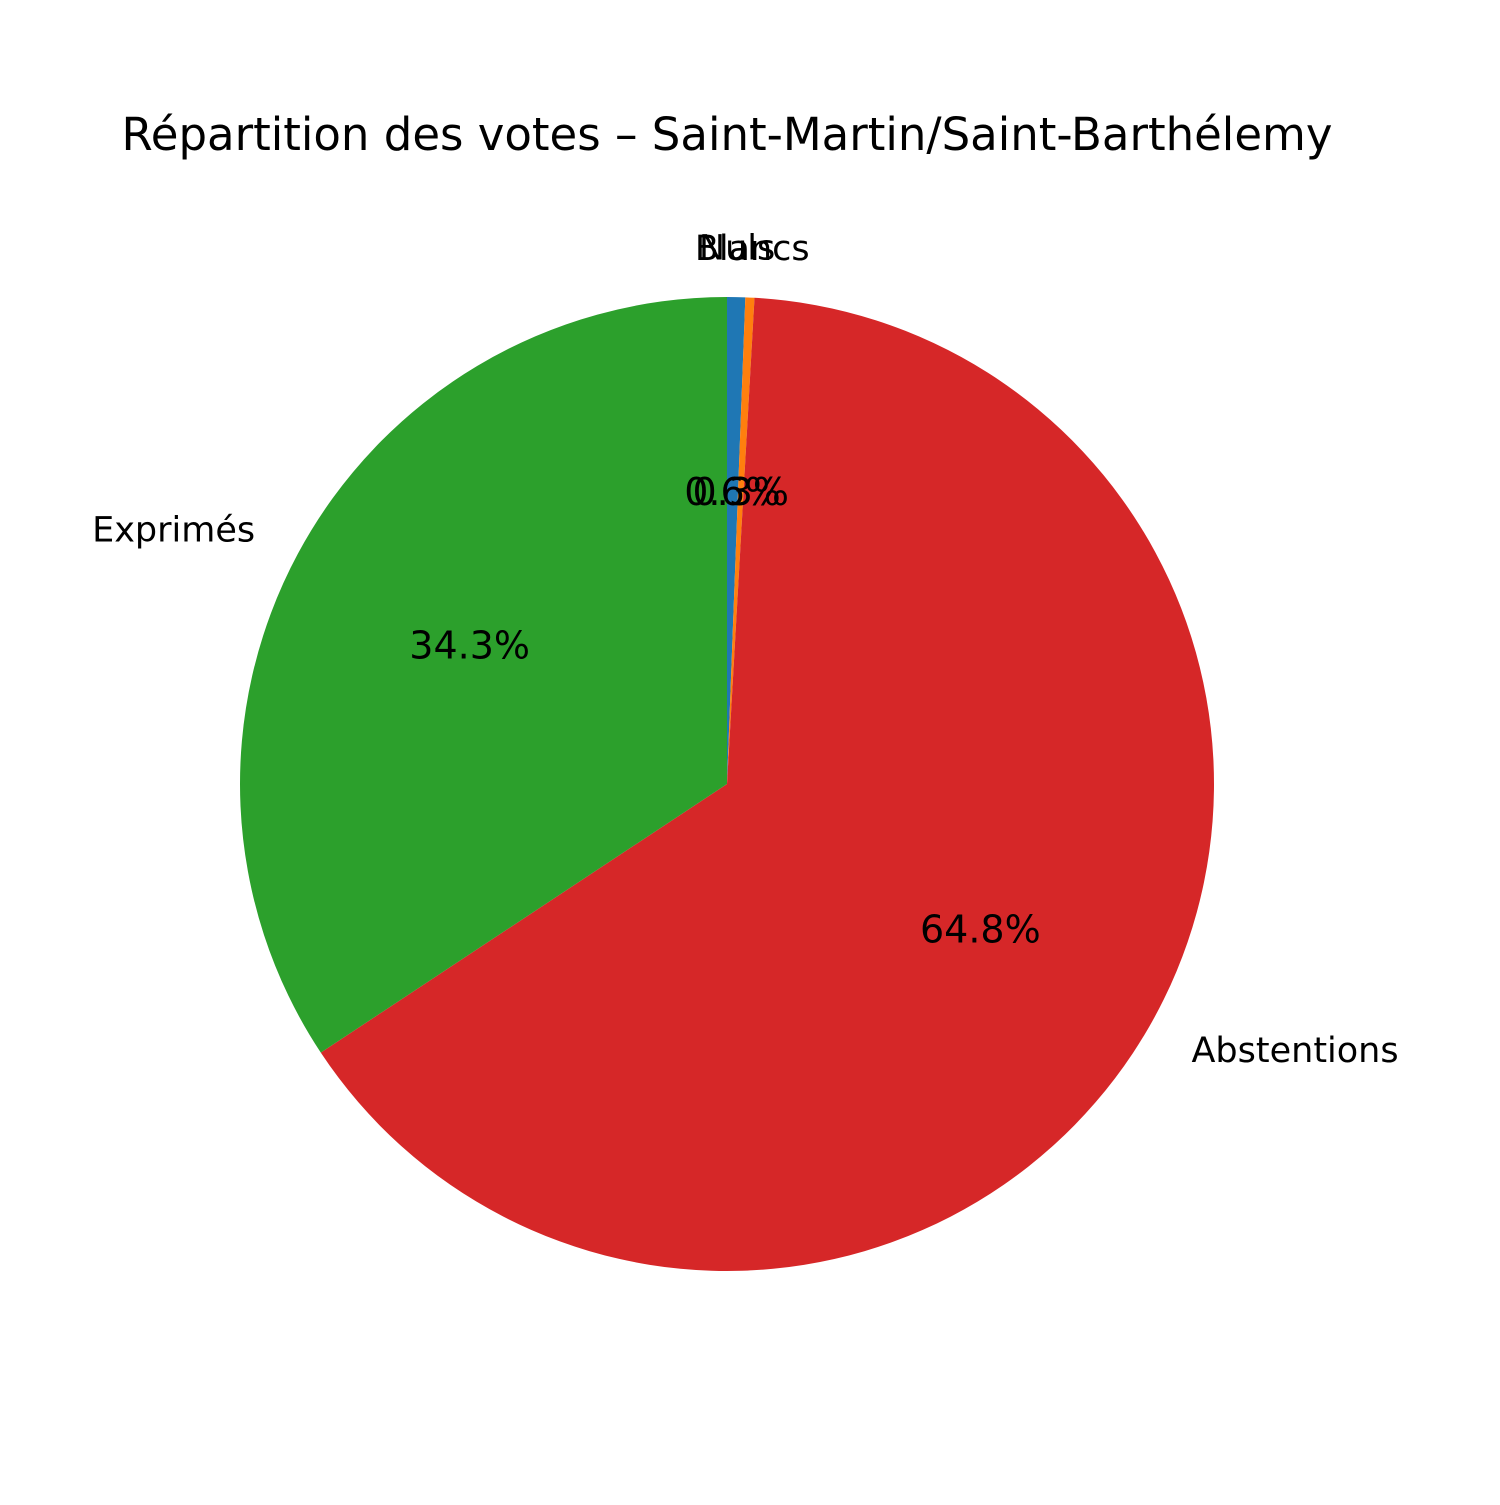 Image resolution: width=1500 pixels, height=1505 pixels. What do you see at coordinates (736, 540) in the screenshot?
I see `pie-slice-nuls` at bounding box center [736, 540].